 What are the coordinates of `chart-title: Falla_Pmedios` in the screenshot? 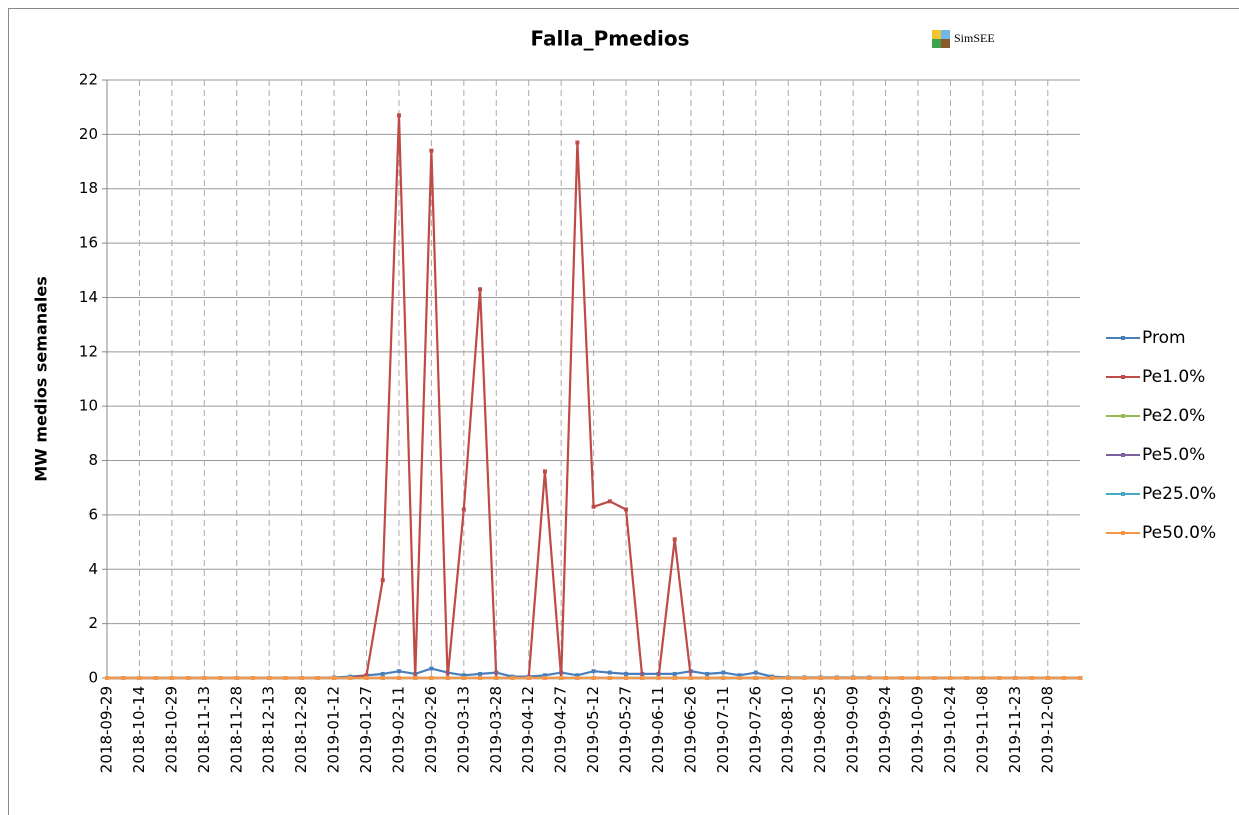 It's located at (609, 39).